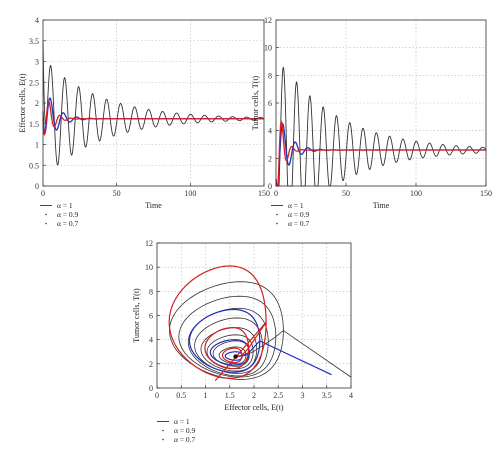 This screenshot has height=468, width=500. I want to click on y-tick-label: 1, so click(37, 145).